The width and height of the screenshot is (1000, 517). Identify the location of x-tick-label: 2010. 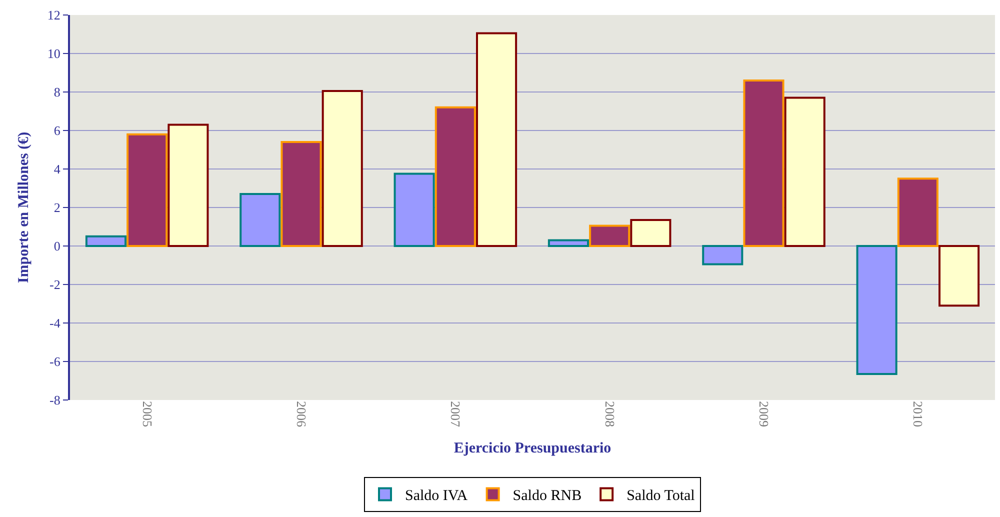
(918, 414).